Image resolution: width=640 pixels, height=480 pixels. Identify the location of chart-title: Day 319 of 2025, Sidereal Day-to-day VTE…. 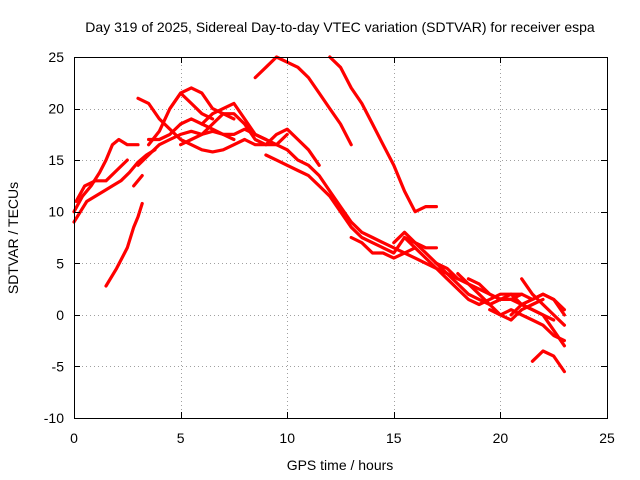
(340, 27).